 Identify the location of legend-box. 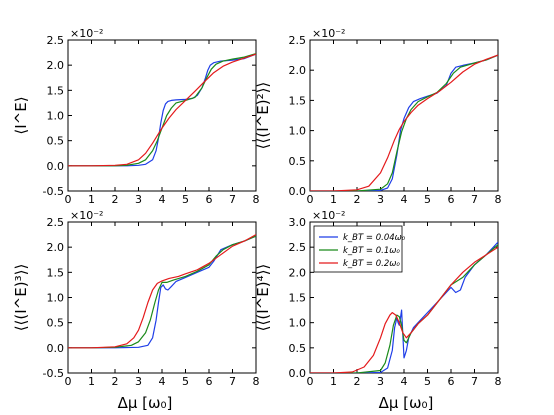
(358, 249).